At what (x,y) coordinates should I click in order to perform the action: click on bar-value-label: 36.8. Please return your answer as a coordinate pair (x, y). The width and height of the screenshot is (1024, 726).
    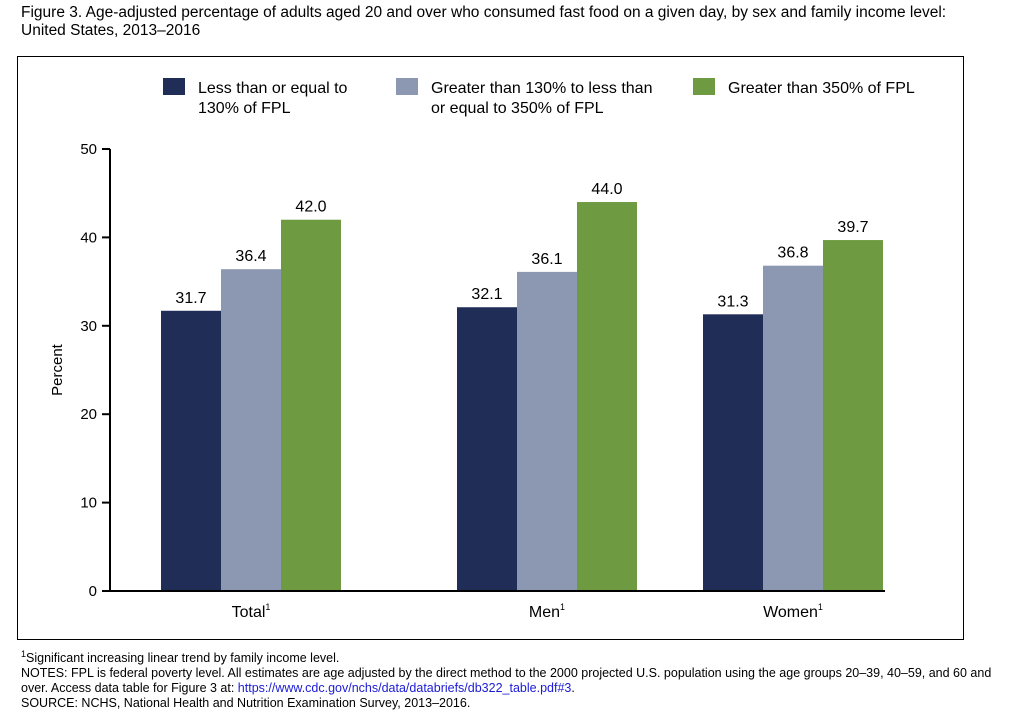
    Looking at the image, I should click on (792, 253).